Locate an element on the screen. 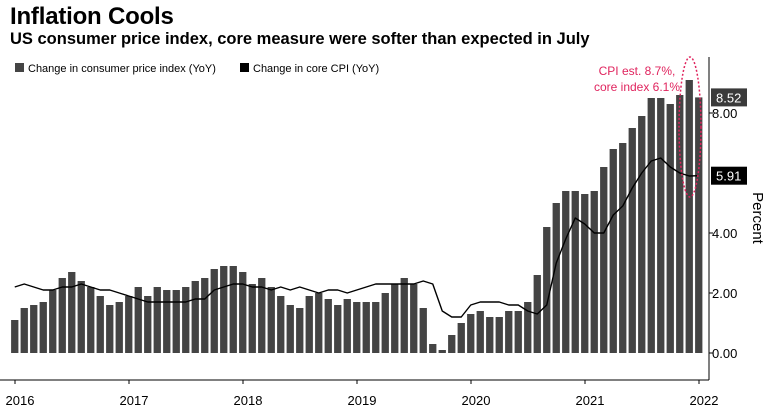 This screenshot has width=771, height=411. x-tick-label: 2021 is located at coordinates (590, 400).